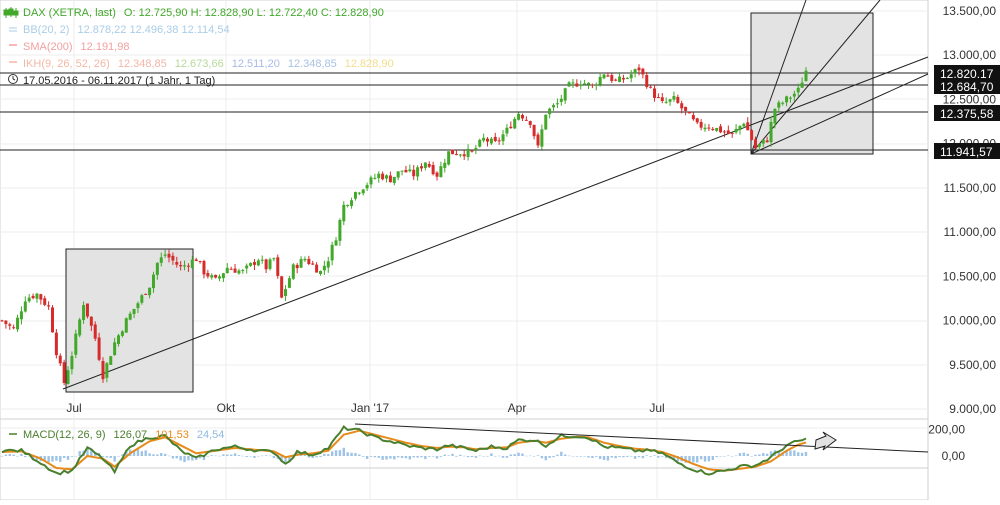 This screenshot has width=1000, height=505. What do you see at coordinates (970, 232) in the screenshot?
I see `y-tick-label: 11.000,00` at bounding box center [970, 232].